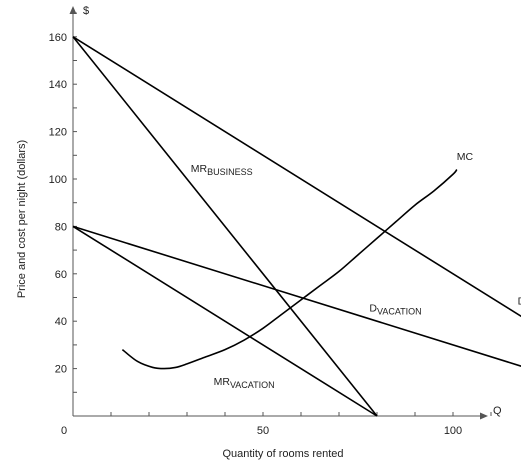  Describe the element at coordinates (22, 219) in the screenshot. I see `y-axis-title: Price and cost per night (dollars)` at that location.